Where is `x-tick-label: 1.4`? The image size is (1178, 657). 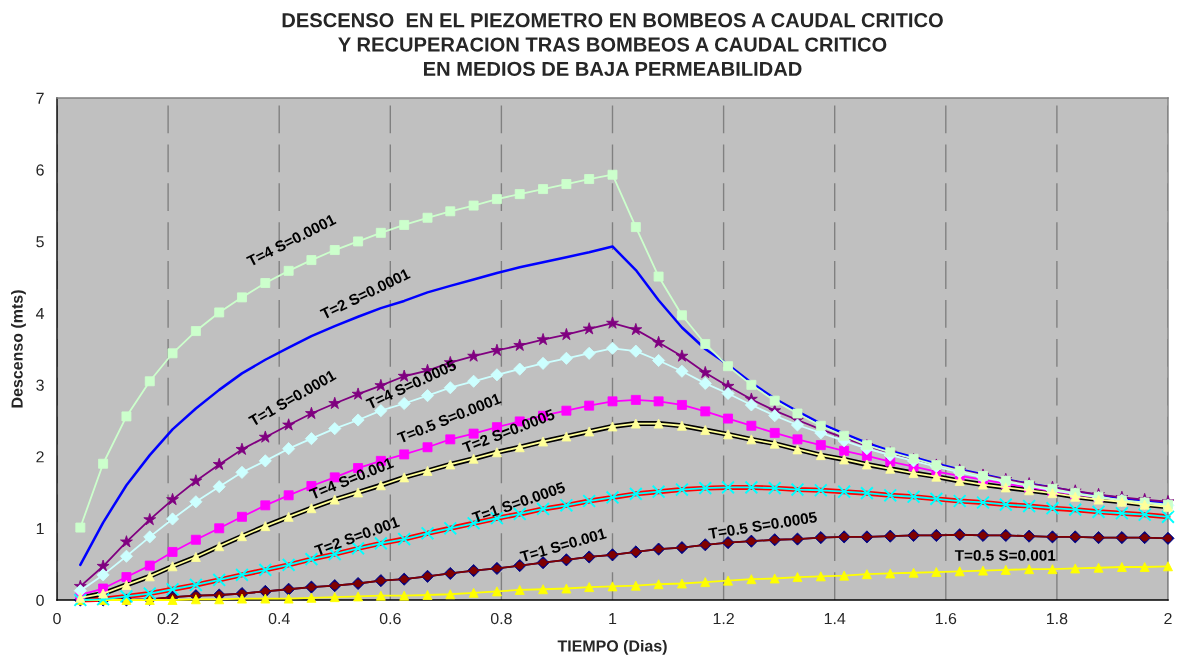 x-tick-label: 1.4 is located at coordinates (835, 619).